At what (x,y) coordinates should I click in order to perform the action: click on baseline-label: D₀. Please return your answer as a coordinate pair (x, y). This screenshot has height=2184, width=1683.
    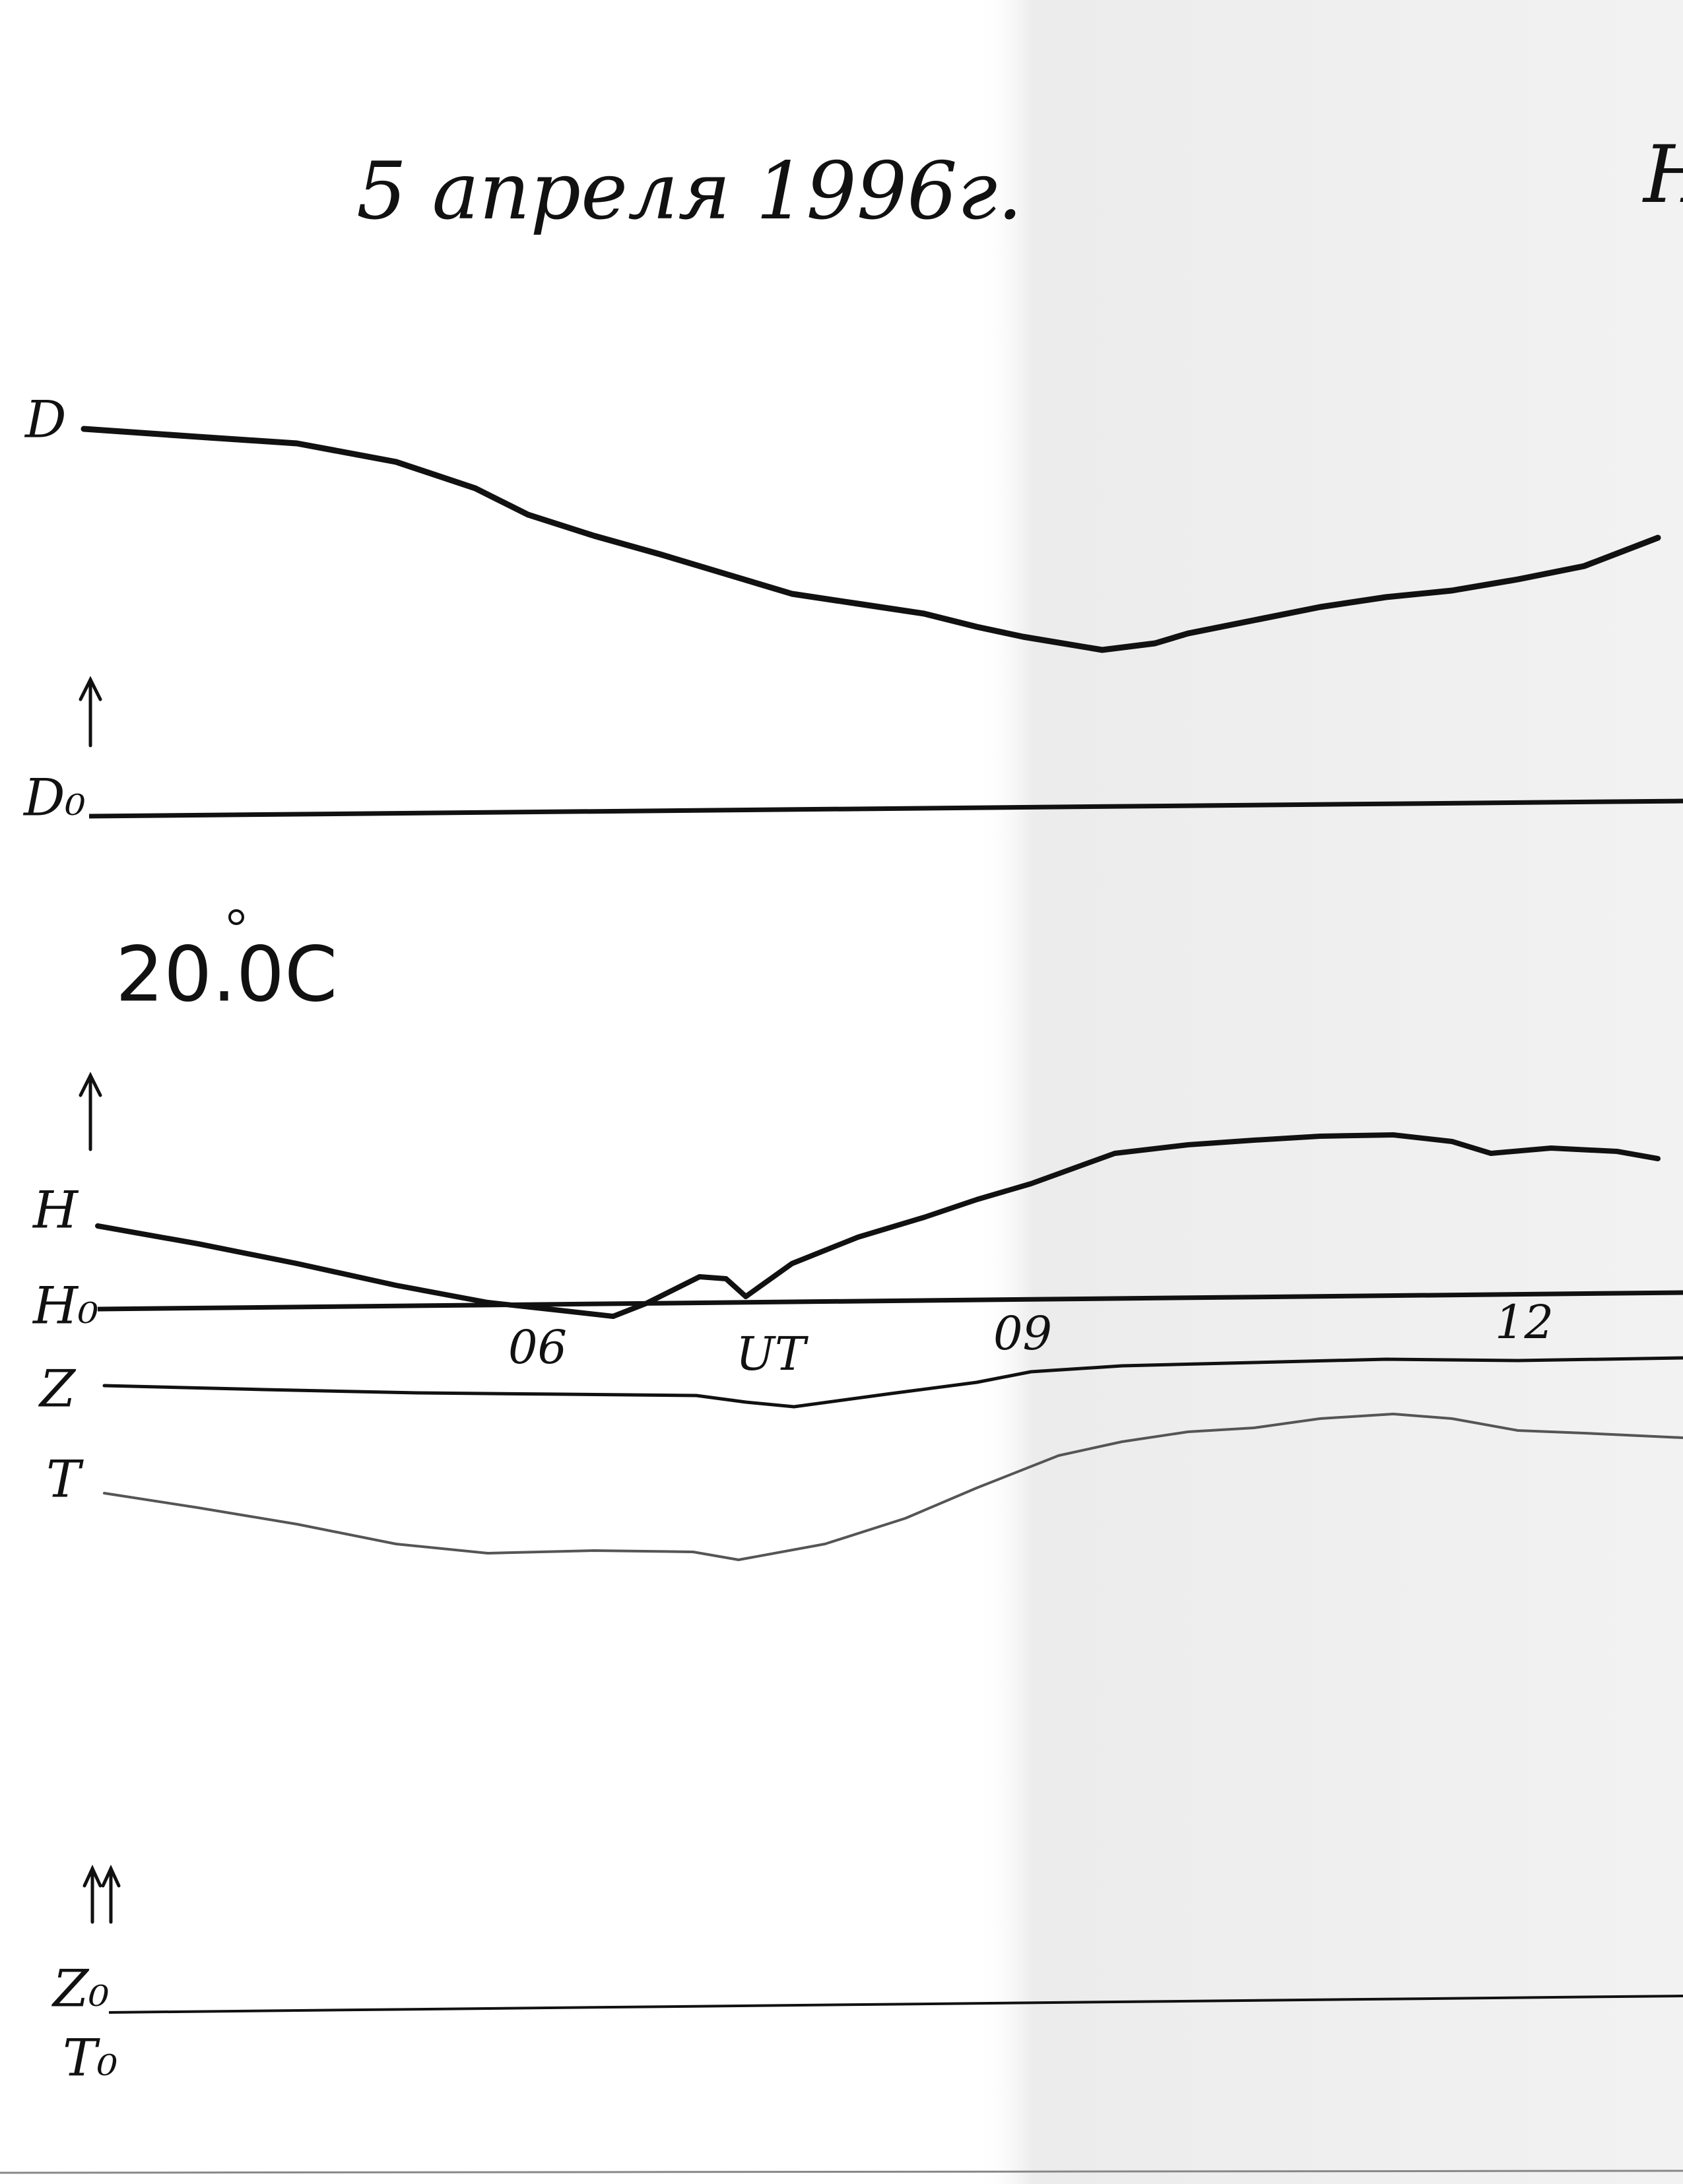
    Looking at the image, I should click on (54, 798).